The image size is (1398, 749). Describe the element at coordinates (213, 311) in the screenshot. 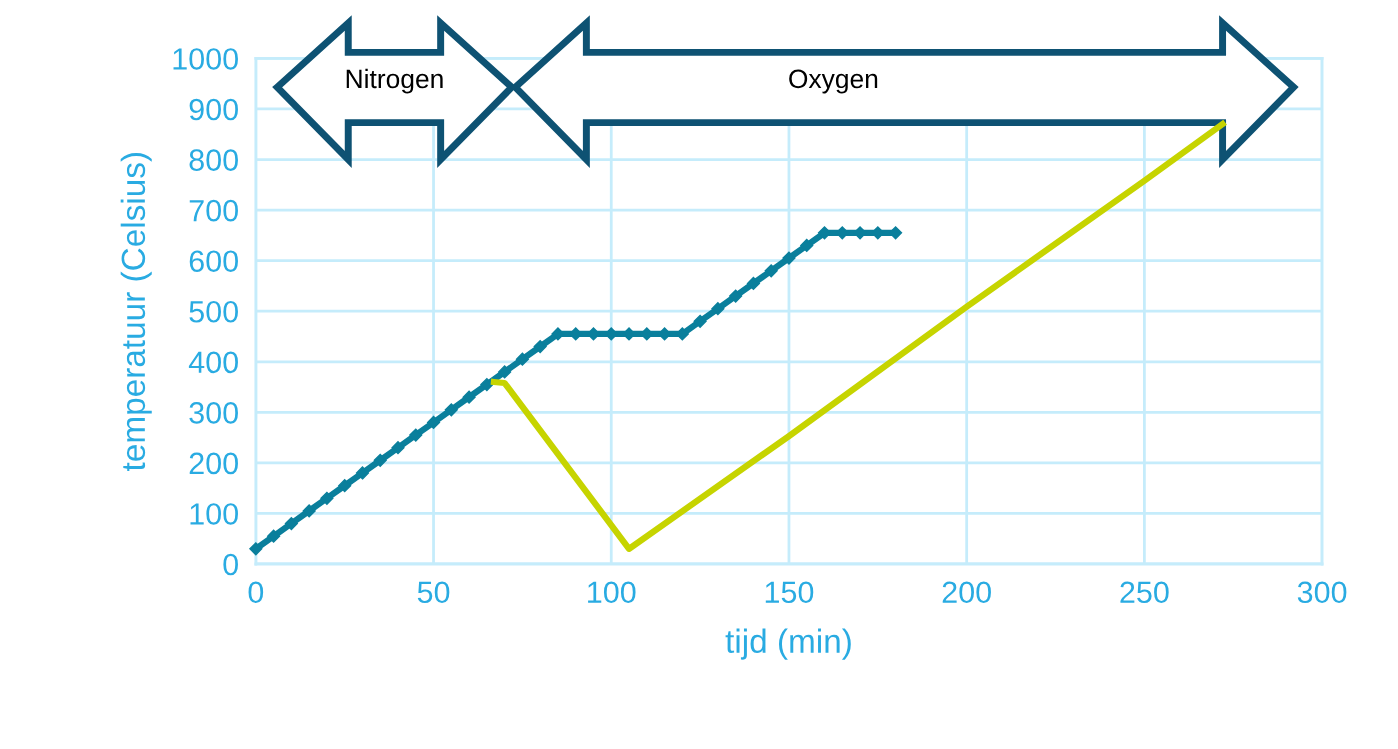

I see `y-tick-label: 500` at that location.